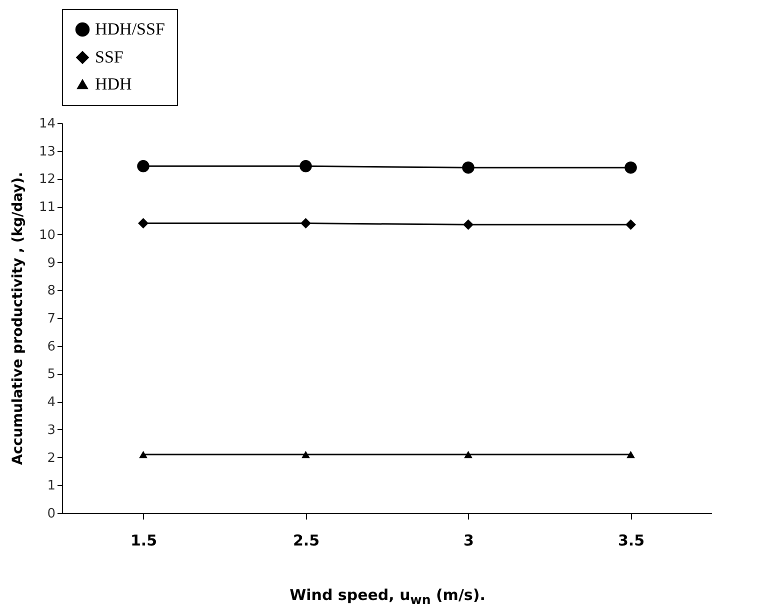 This screenshot has height=616, width=775. I want to click on y-tick-label: 12, so click(47, 180).